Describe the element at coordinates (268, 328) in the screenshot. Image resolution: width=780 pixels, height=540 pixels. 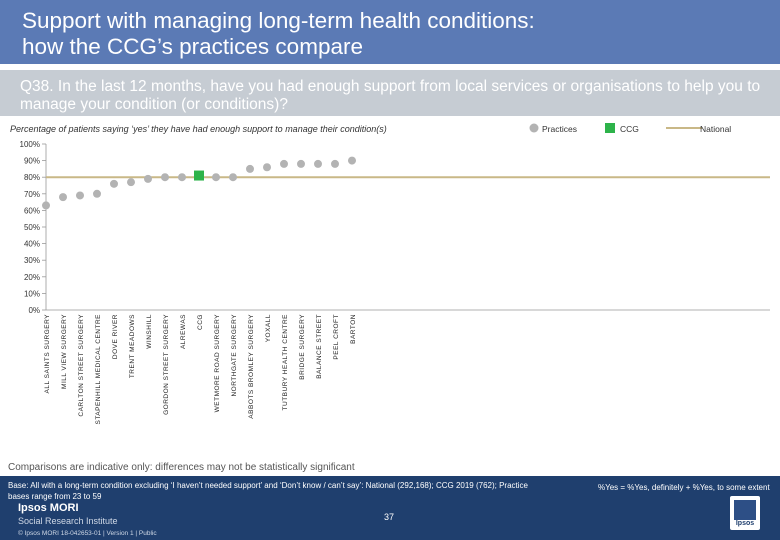
I see `category-label: YOXALL` at that location.